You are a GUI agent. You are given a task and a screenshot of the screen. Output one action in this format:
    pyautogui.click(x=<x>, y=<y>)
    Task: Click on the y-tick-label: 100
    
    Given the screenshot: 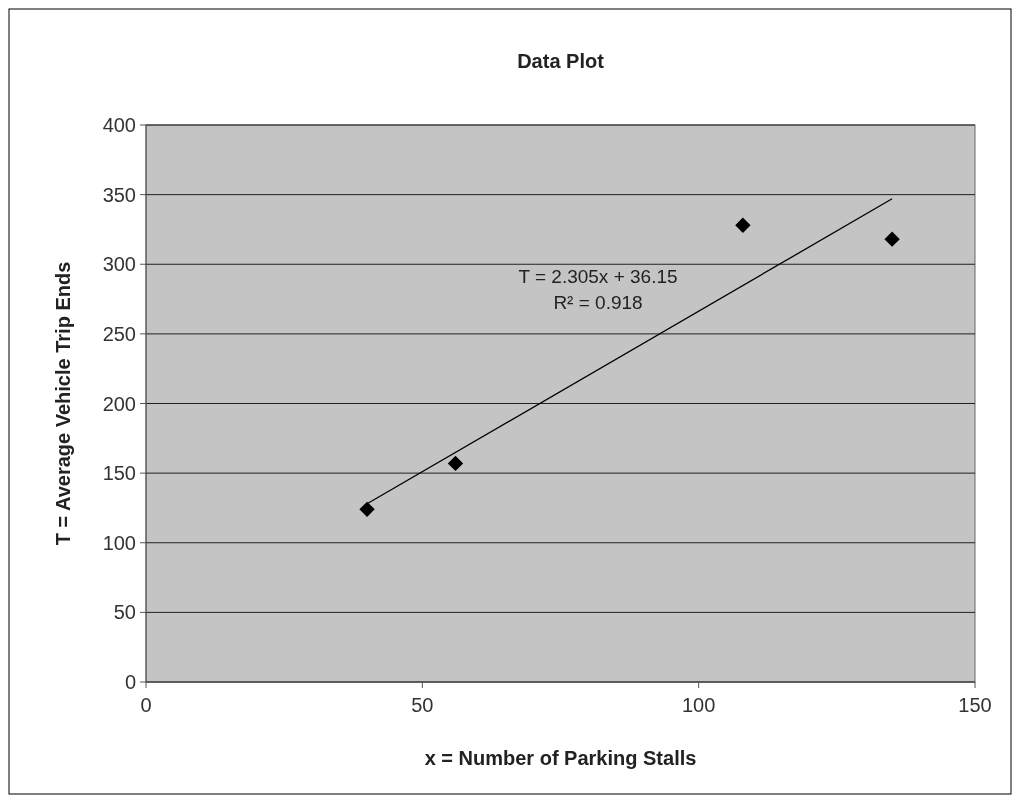 What is the action you would take?
    pyautogui.click(x=119, y=542)
    